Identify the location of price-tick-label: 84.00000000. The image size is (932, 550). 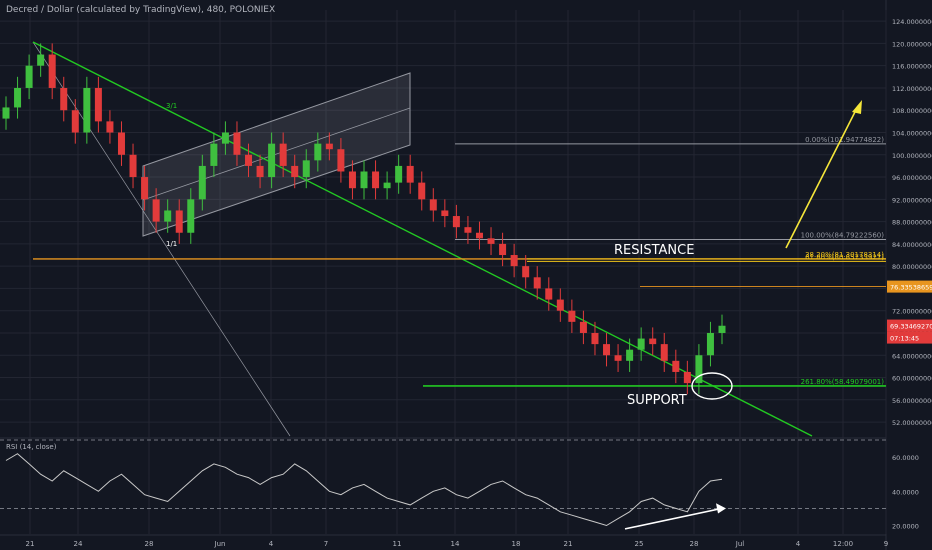
(912, 245).